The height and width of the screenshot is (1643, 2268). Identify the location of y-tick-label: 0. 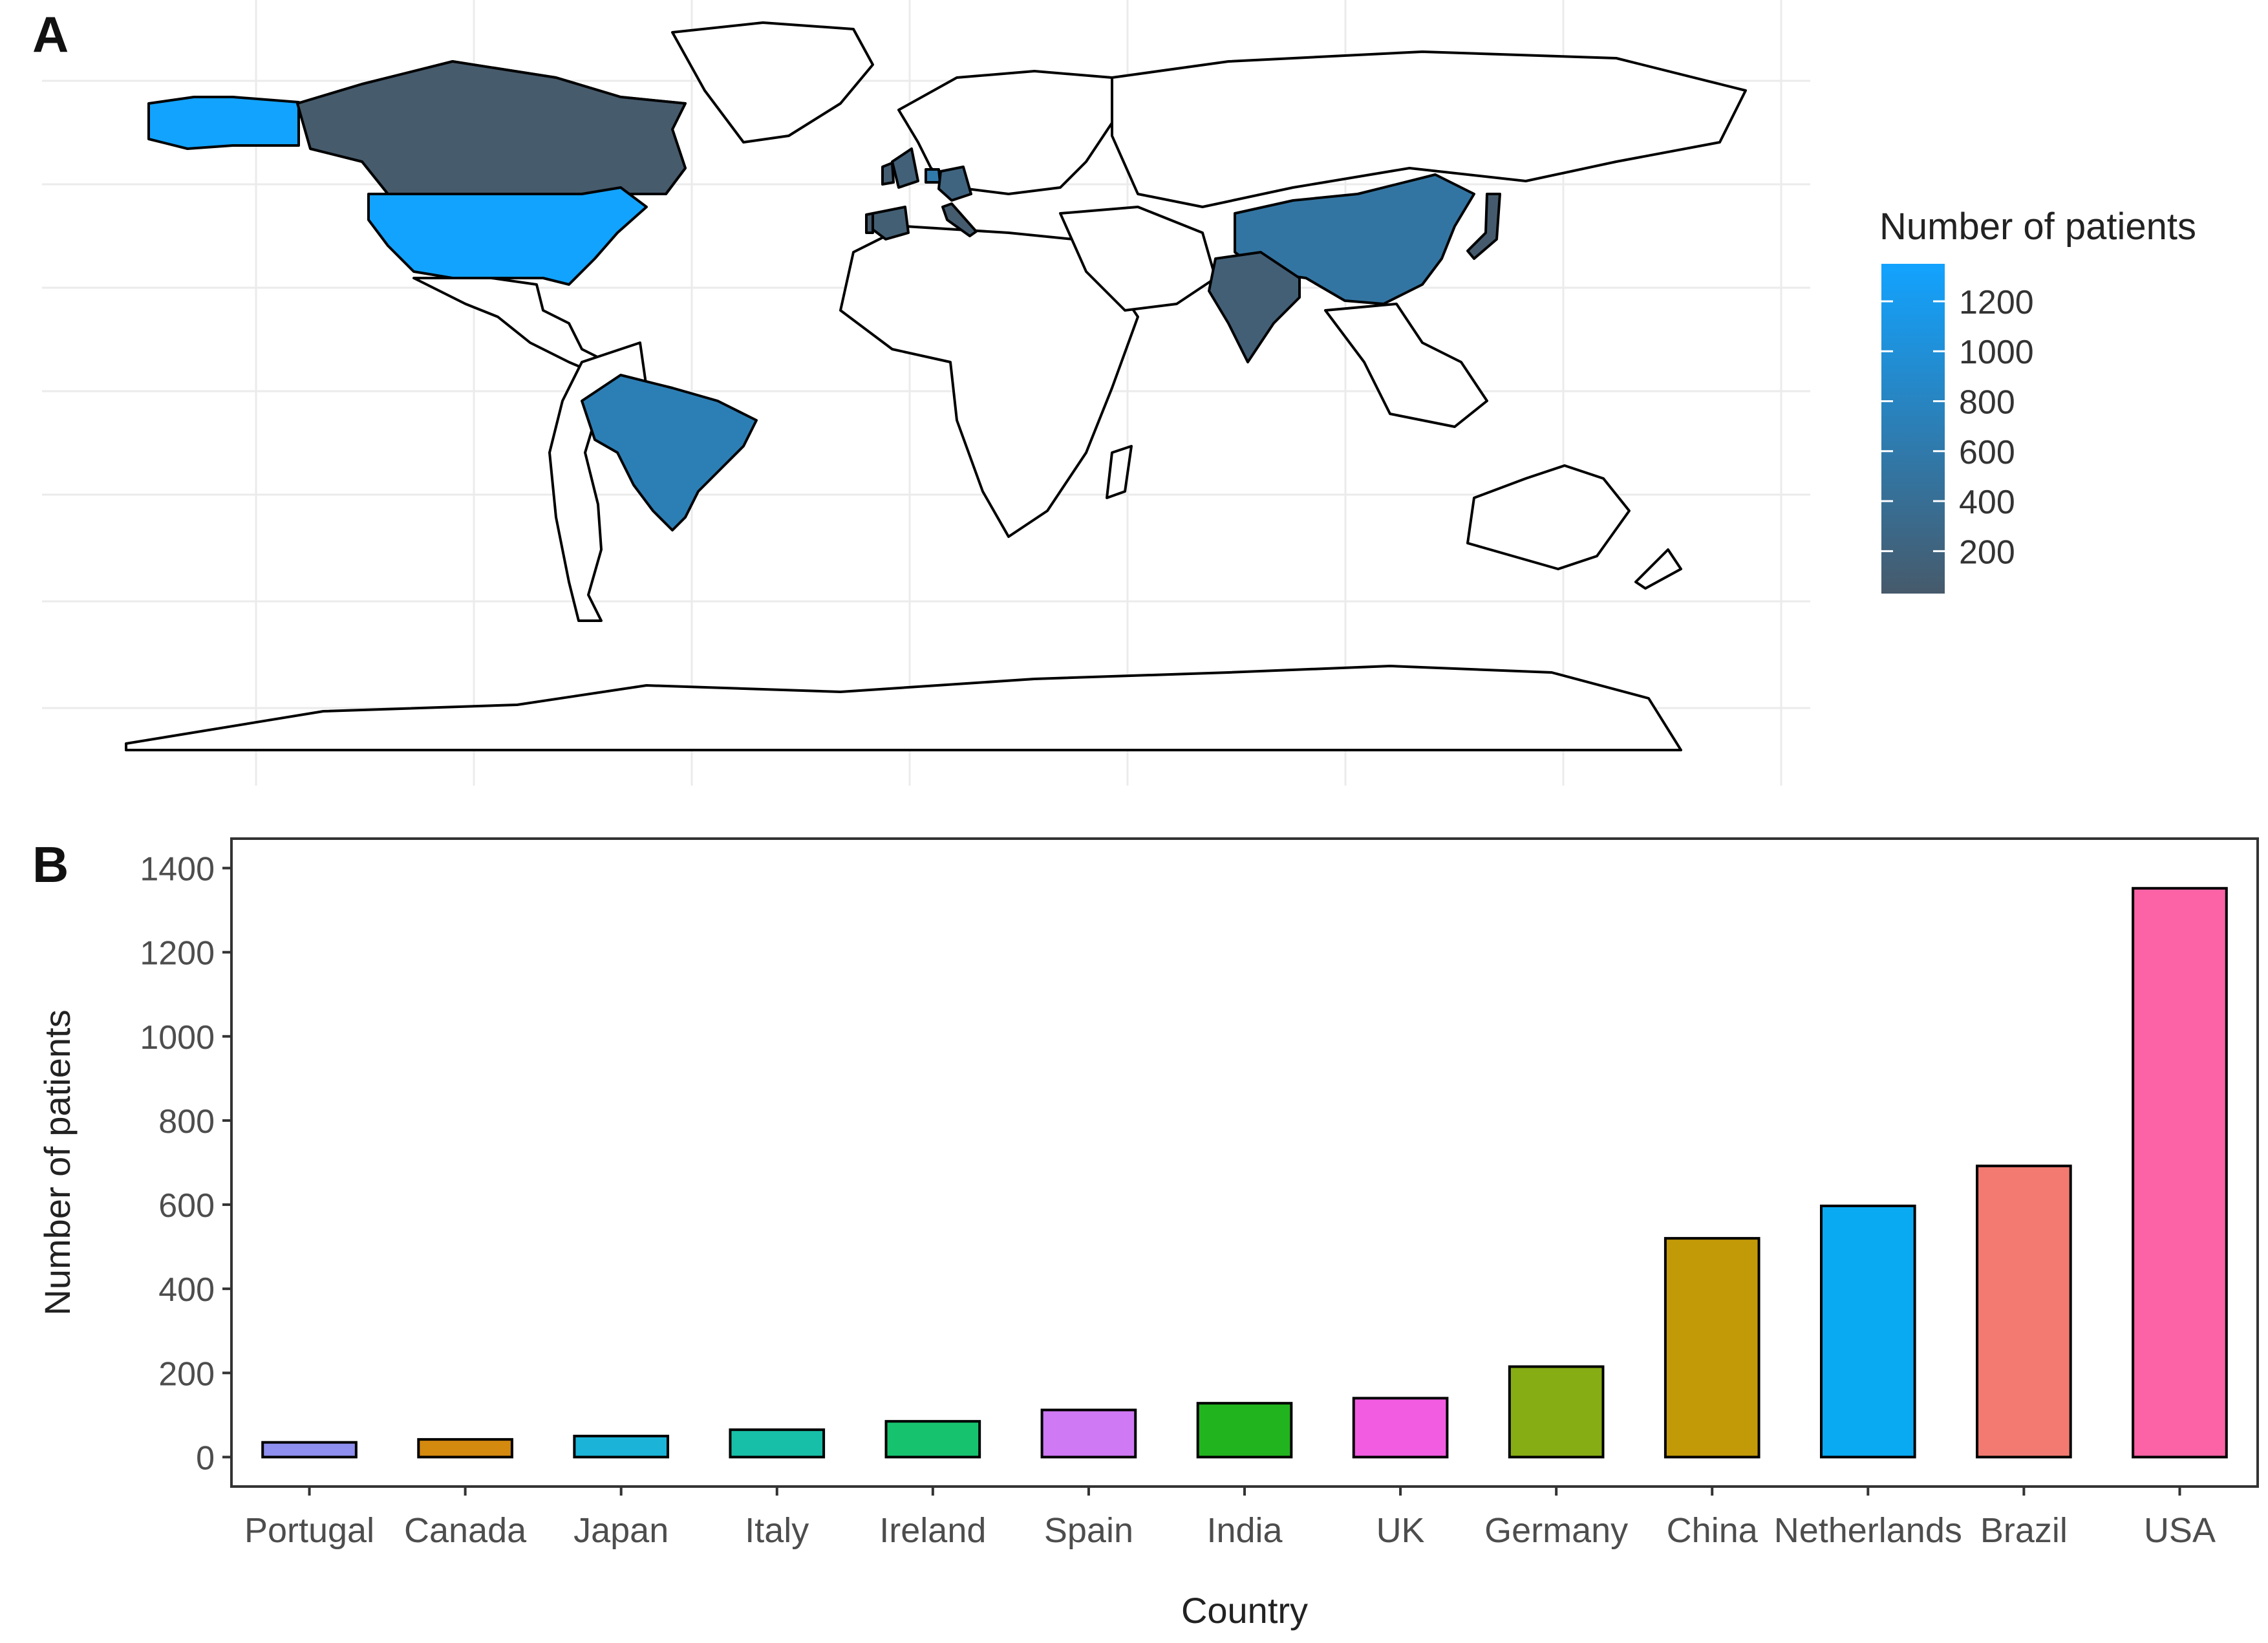
(205, 1458).